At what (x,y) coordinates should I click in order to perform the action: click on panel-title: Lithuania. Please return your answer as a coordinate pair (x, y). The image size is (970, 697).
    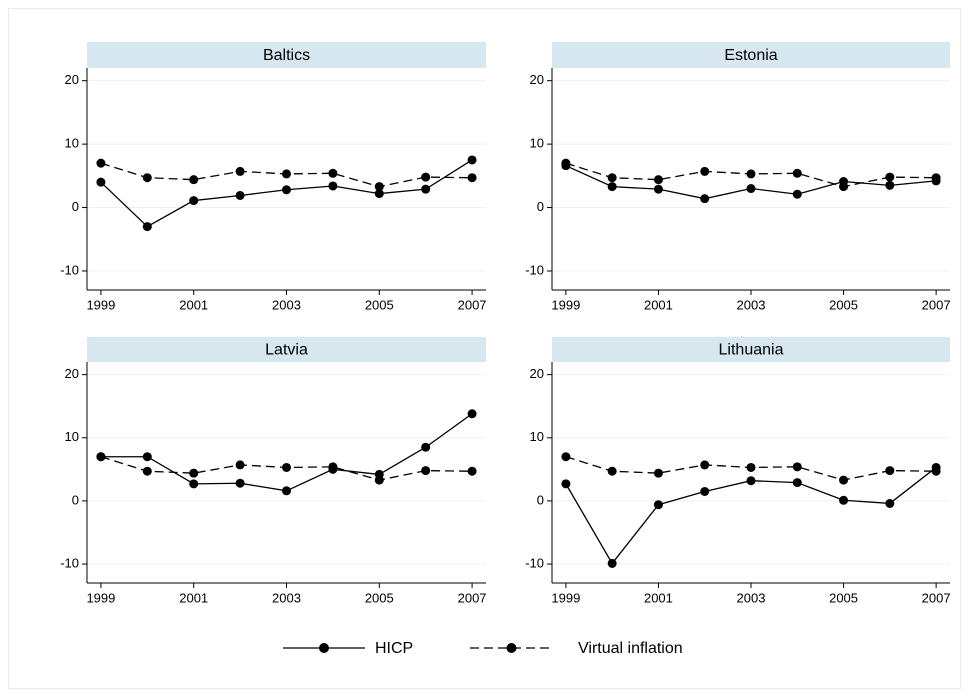
    Looking at the image, I should click on (751, 350).